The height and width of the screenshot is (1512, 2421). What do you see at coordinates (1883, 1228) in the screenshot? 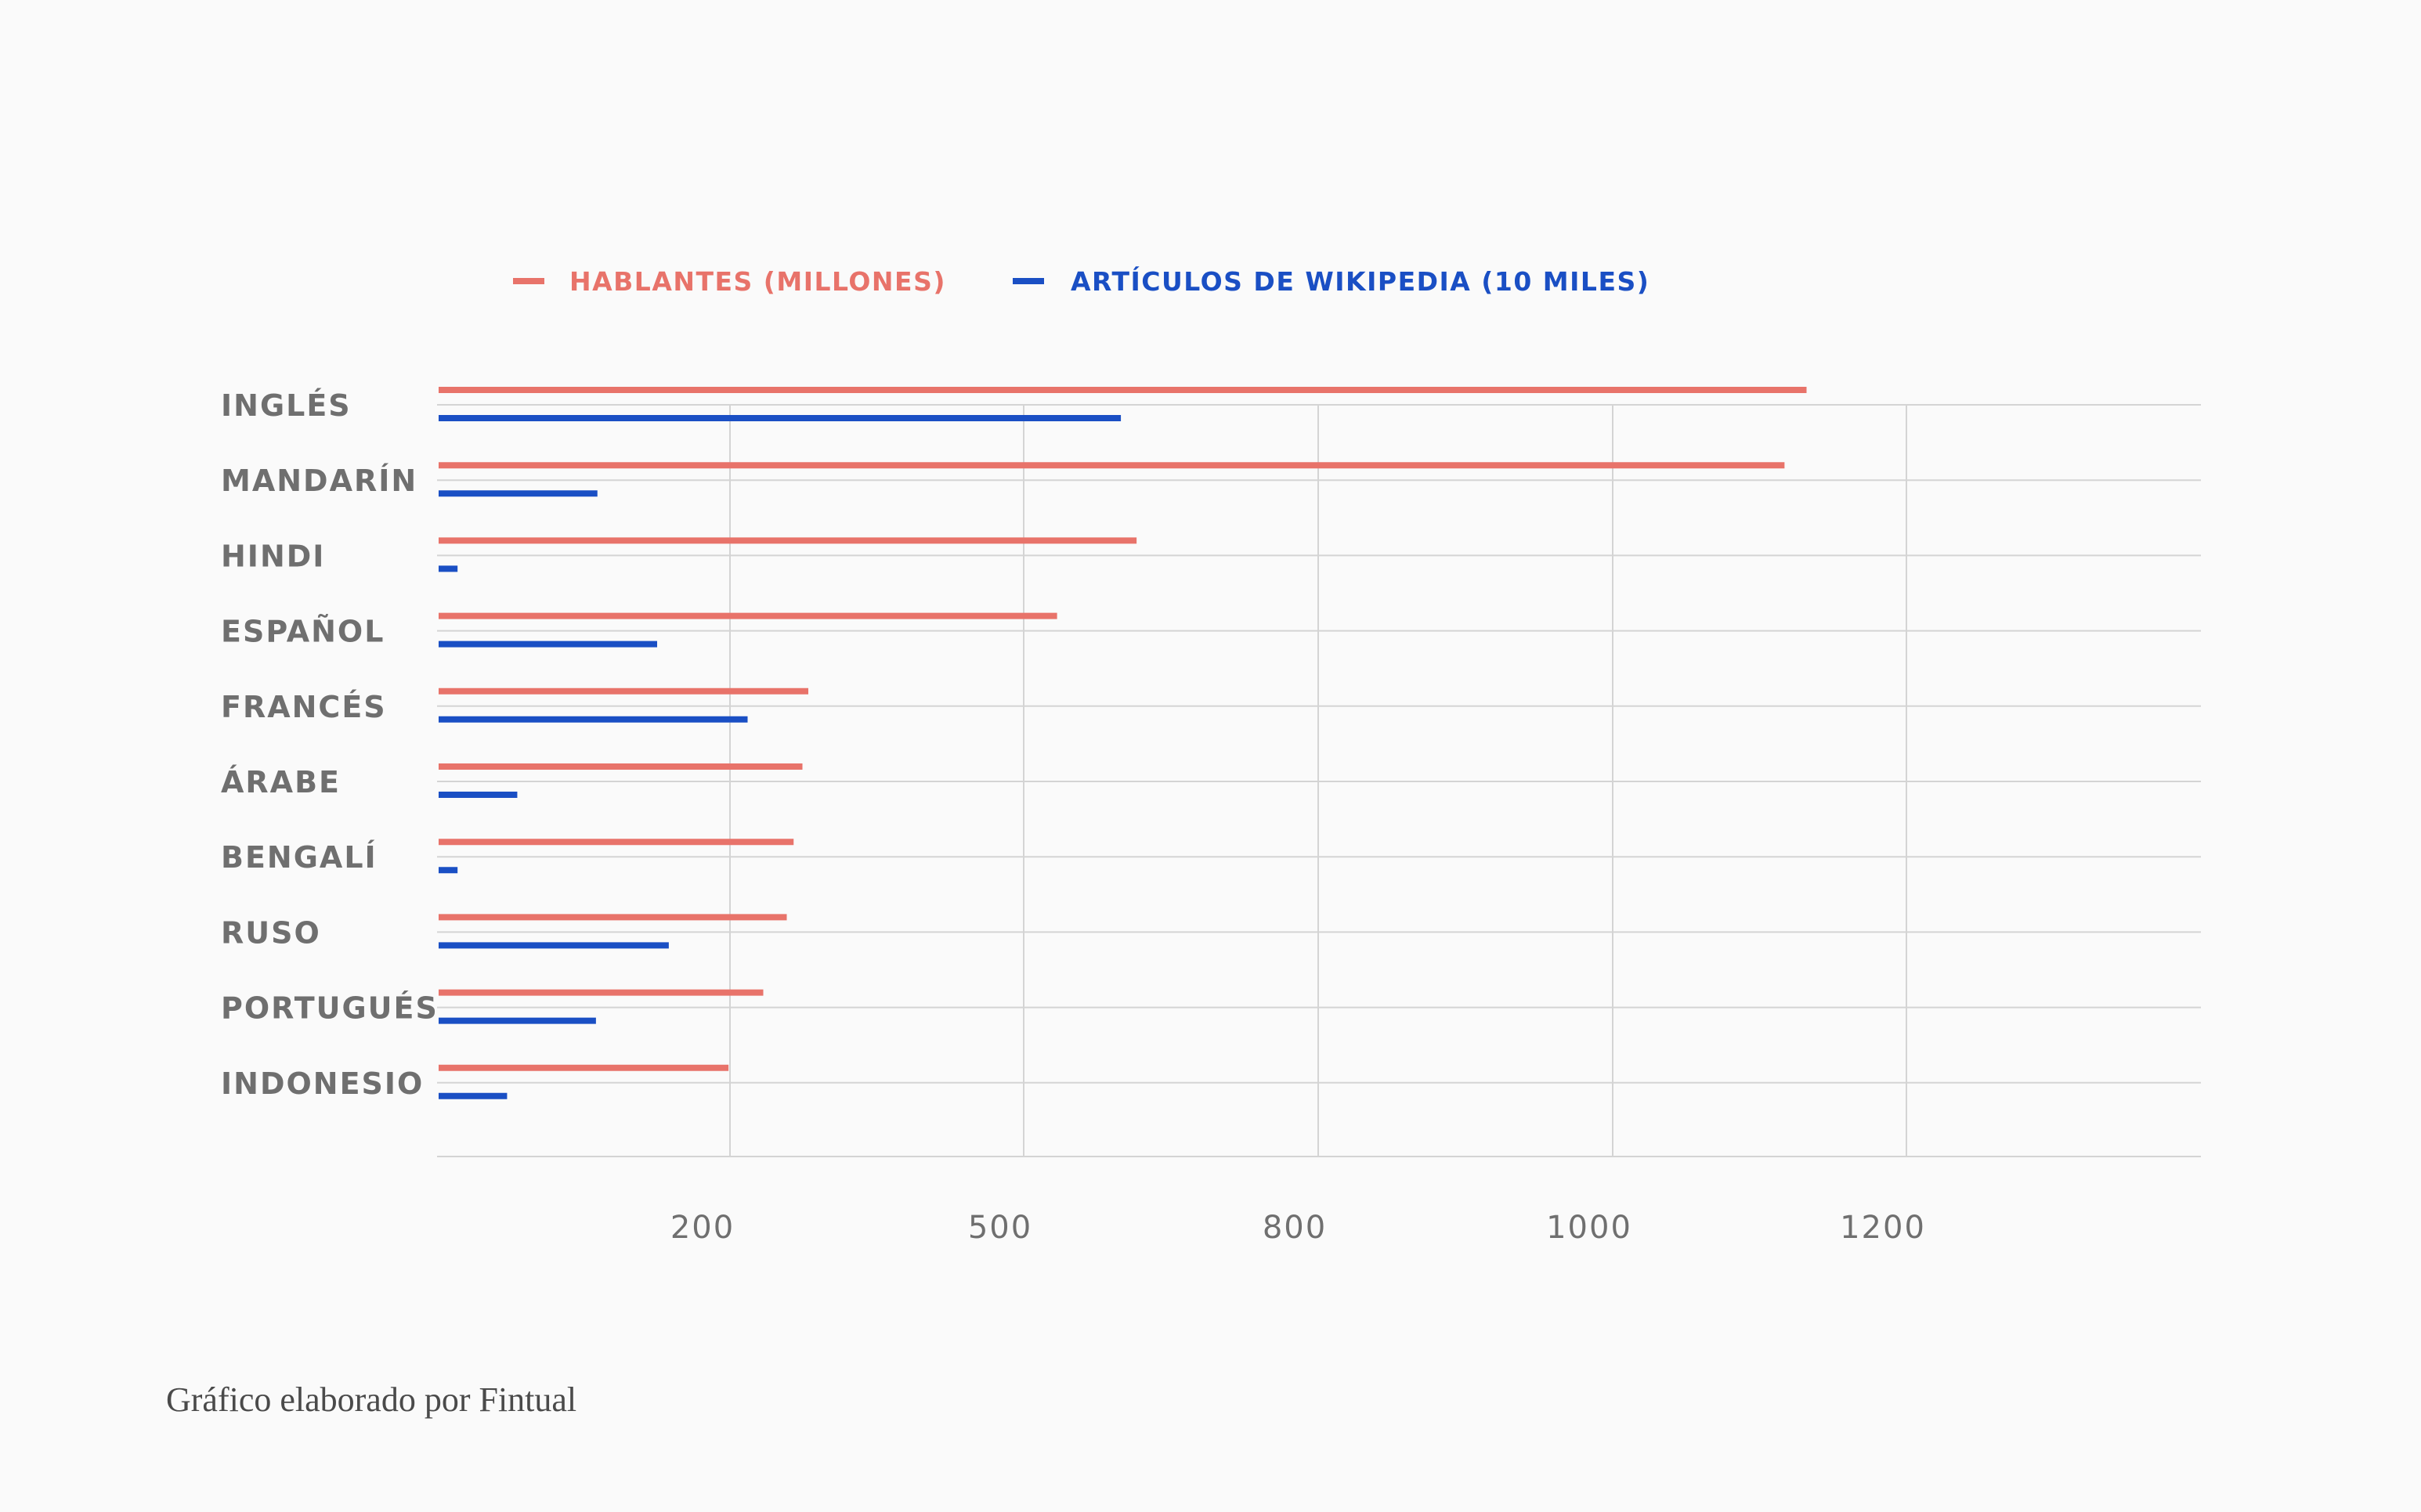
I see `x-tick-label: 1200` at bounding box center [1883, 1228].